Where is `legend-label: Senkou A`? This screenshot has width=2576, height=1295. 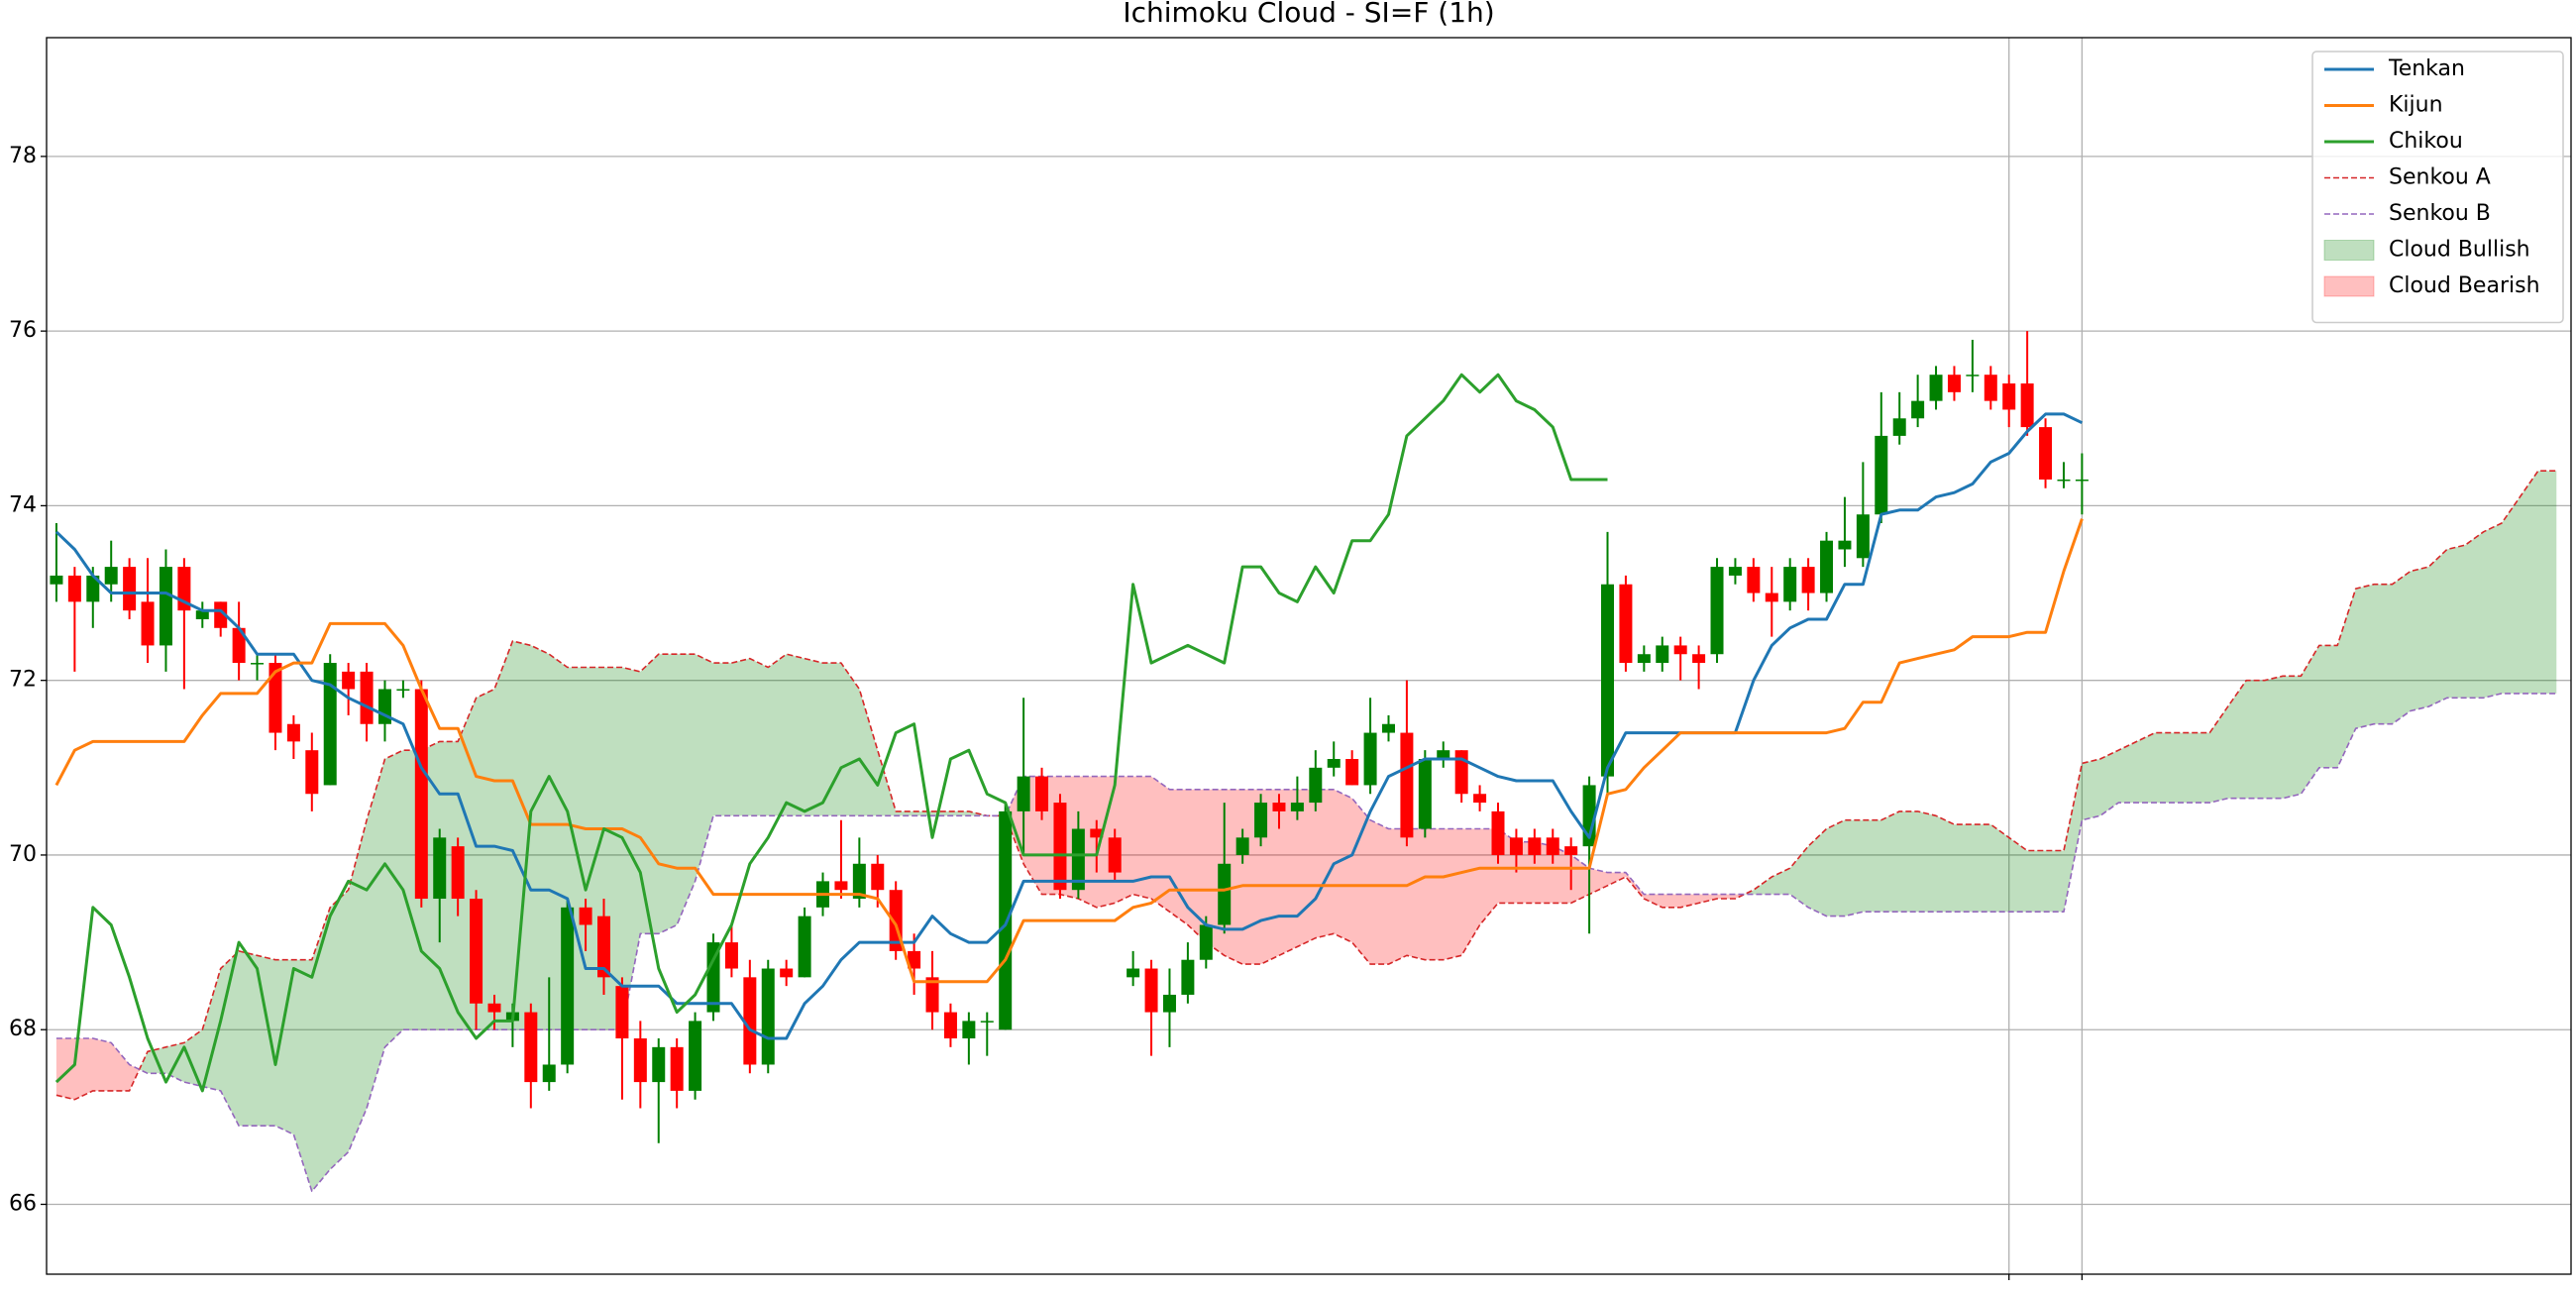
legend-label: Senkou A is located at coordinates (2440, 177).